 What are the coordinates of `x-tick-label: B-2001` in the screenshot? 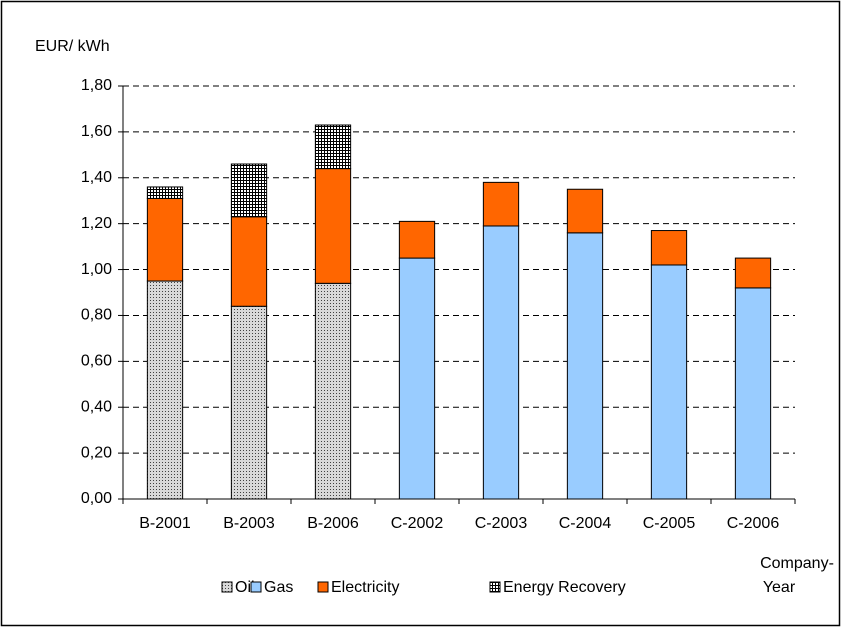 It's located at (165, 523).